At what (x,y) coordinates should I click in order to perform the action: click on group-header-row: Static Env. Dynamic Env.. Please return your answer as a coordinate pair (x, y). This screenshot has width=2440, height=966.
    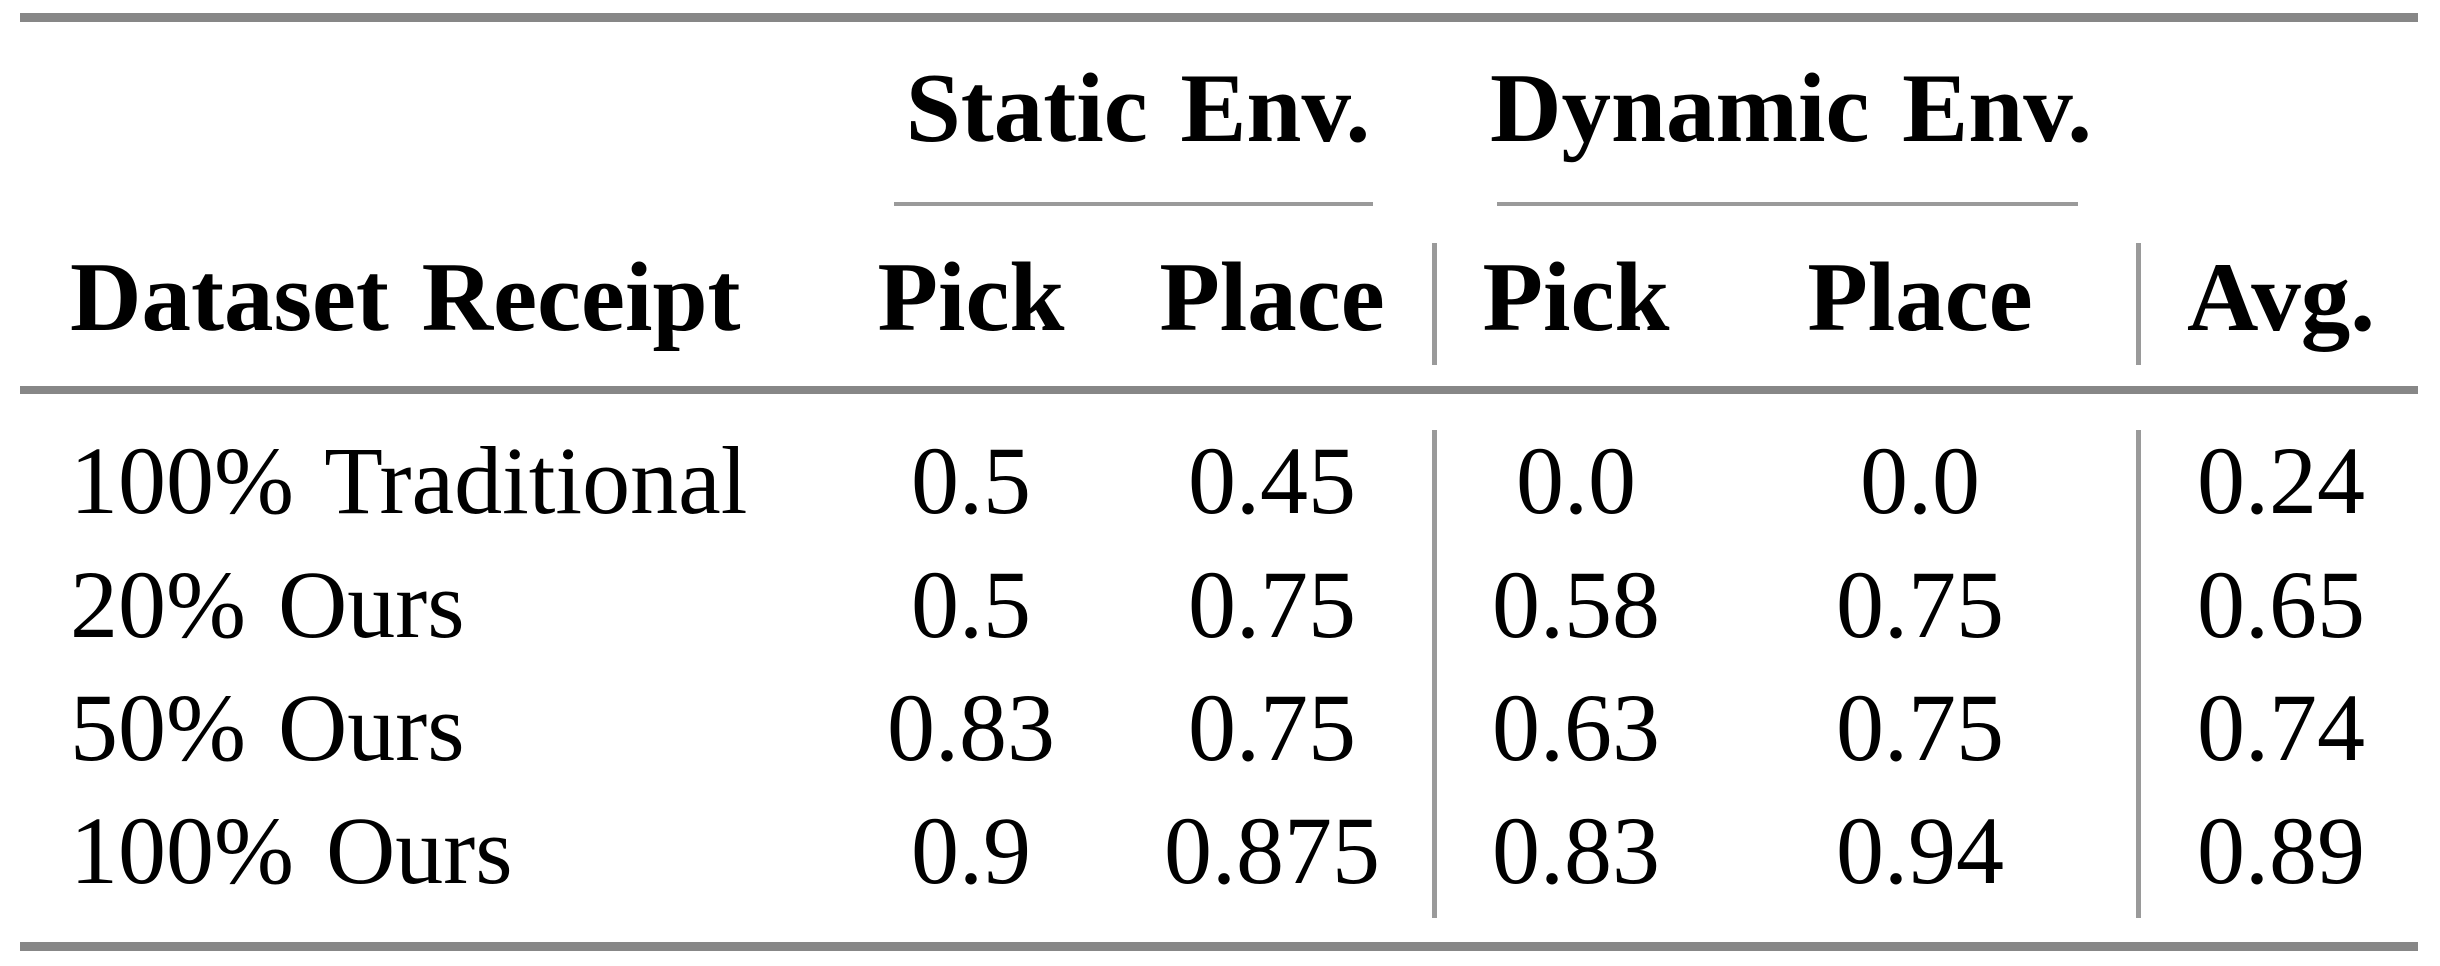
    Looking at the image, I should click on (1220, 108).